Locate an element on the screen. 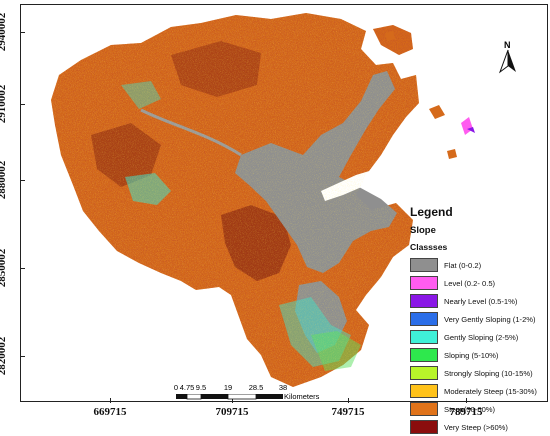 This screenshot has width=550, height=436. legend-item: Very Gently Sloping (1-2%) is located at coordinates (480, 319).